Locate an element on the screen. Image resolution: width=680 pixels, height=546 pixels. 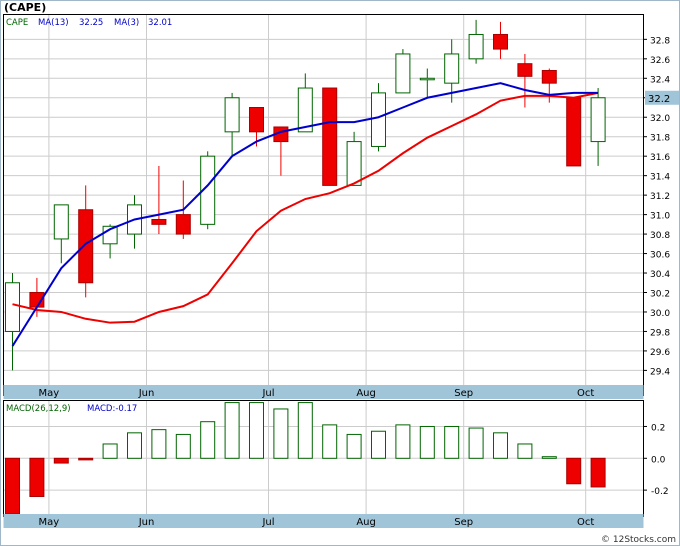
watermark: © 12Stocks.com is located at coordinates (638, 540).